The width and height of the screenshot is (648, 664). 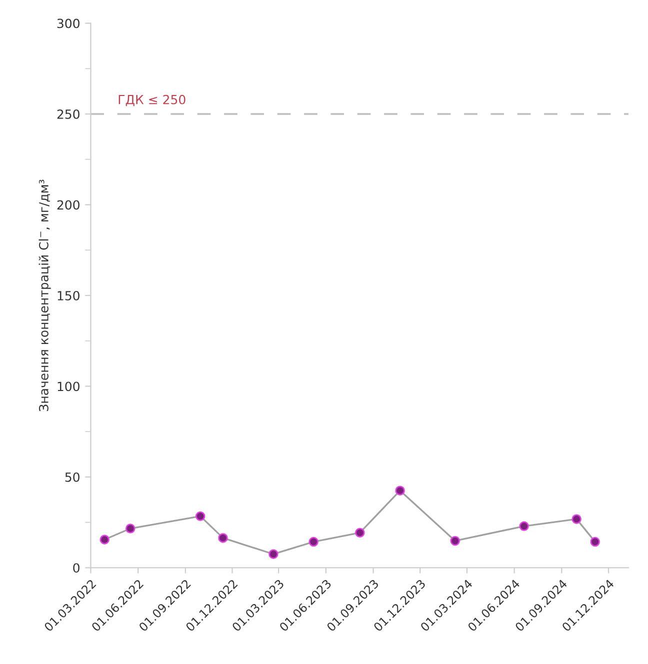 What do you see at coordinates (76, 568) in the screenshot?
I see `y-tick-label: 0` at bounding box center [76, 568].